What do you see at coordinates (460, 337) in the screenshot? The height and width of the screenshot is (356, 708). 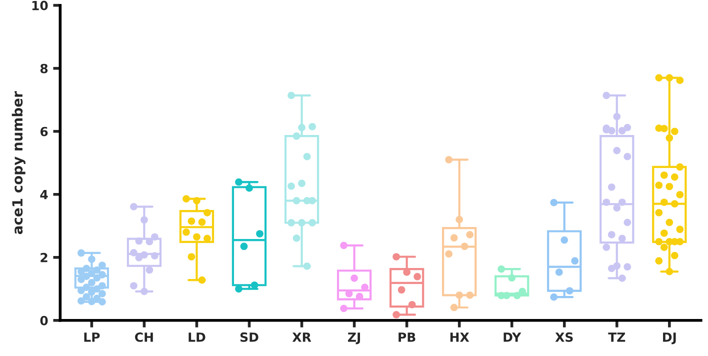 I see `x-tick-label: HX` at bounding box center [460, 337].